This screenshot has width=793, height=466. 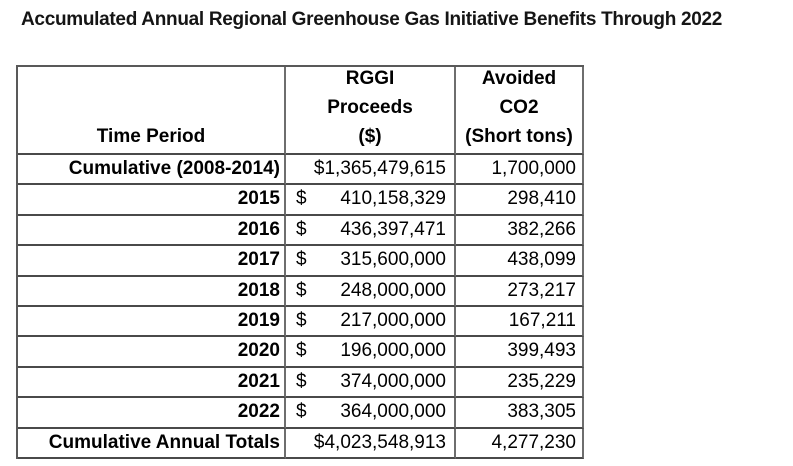 What do you see at coordinates (393, 290) in the screenshot?
I see `proceeds-amount: 248,000,000` at bounding box center [393, 290].